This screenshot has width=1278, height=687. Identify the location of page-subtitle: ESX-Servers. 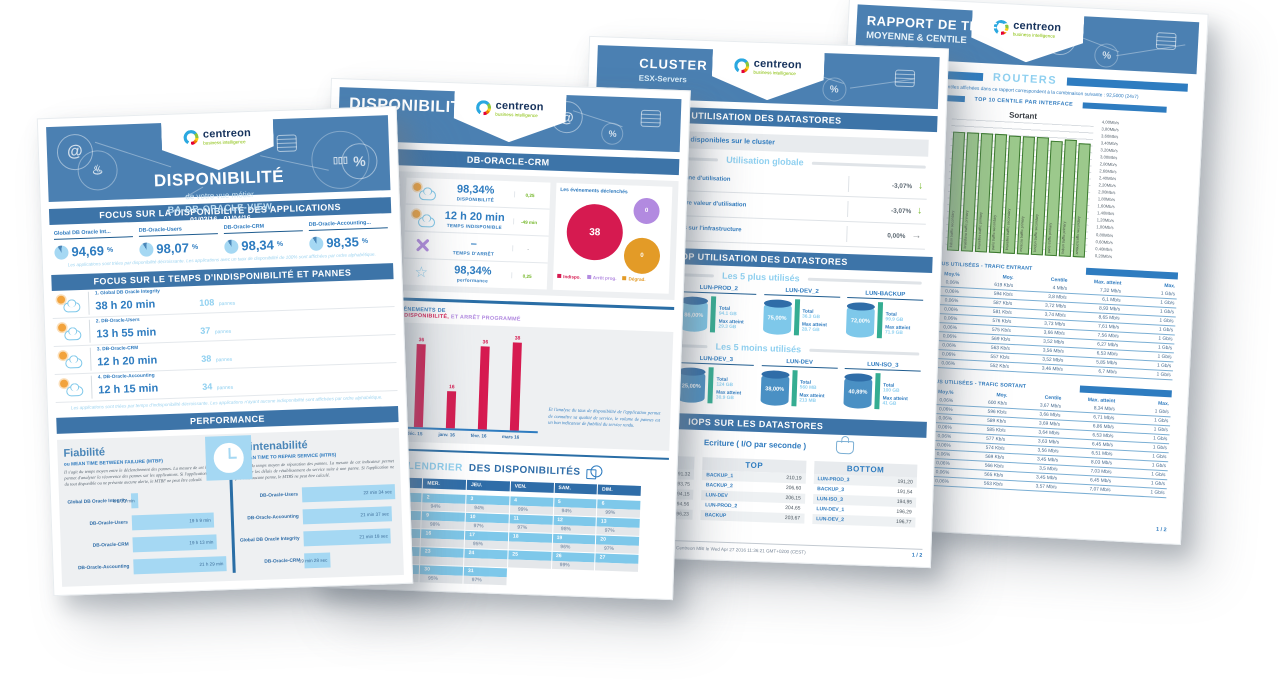
(662, 79).